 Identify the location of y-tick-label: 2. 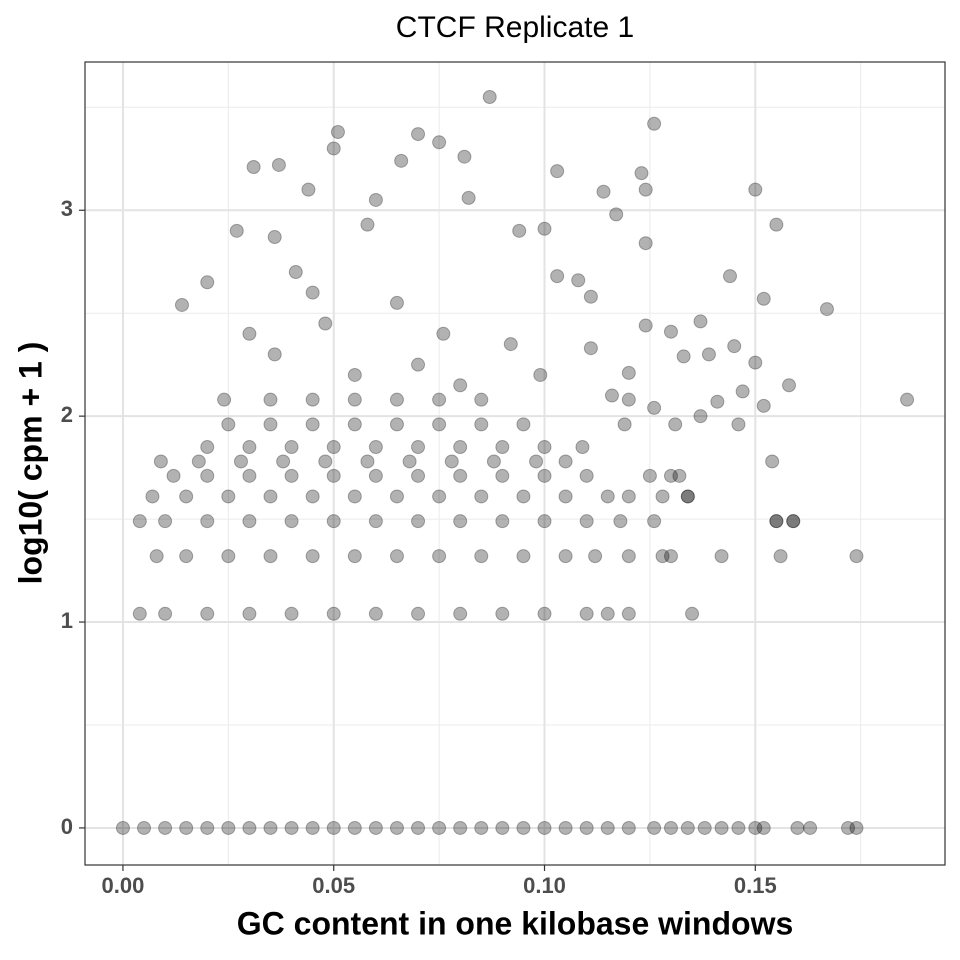
(67, 414).